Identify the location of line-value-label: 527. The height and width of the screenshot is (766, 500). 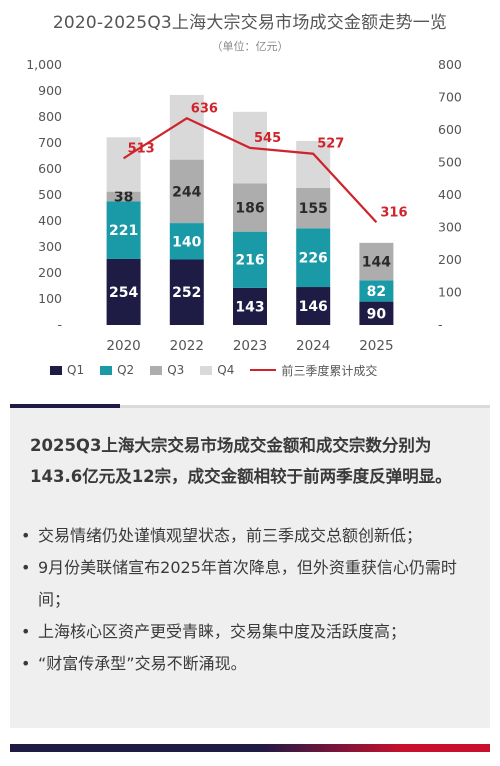
(330, 144).